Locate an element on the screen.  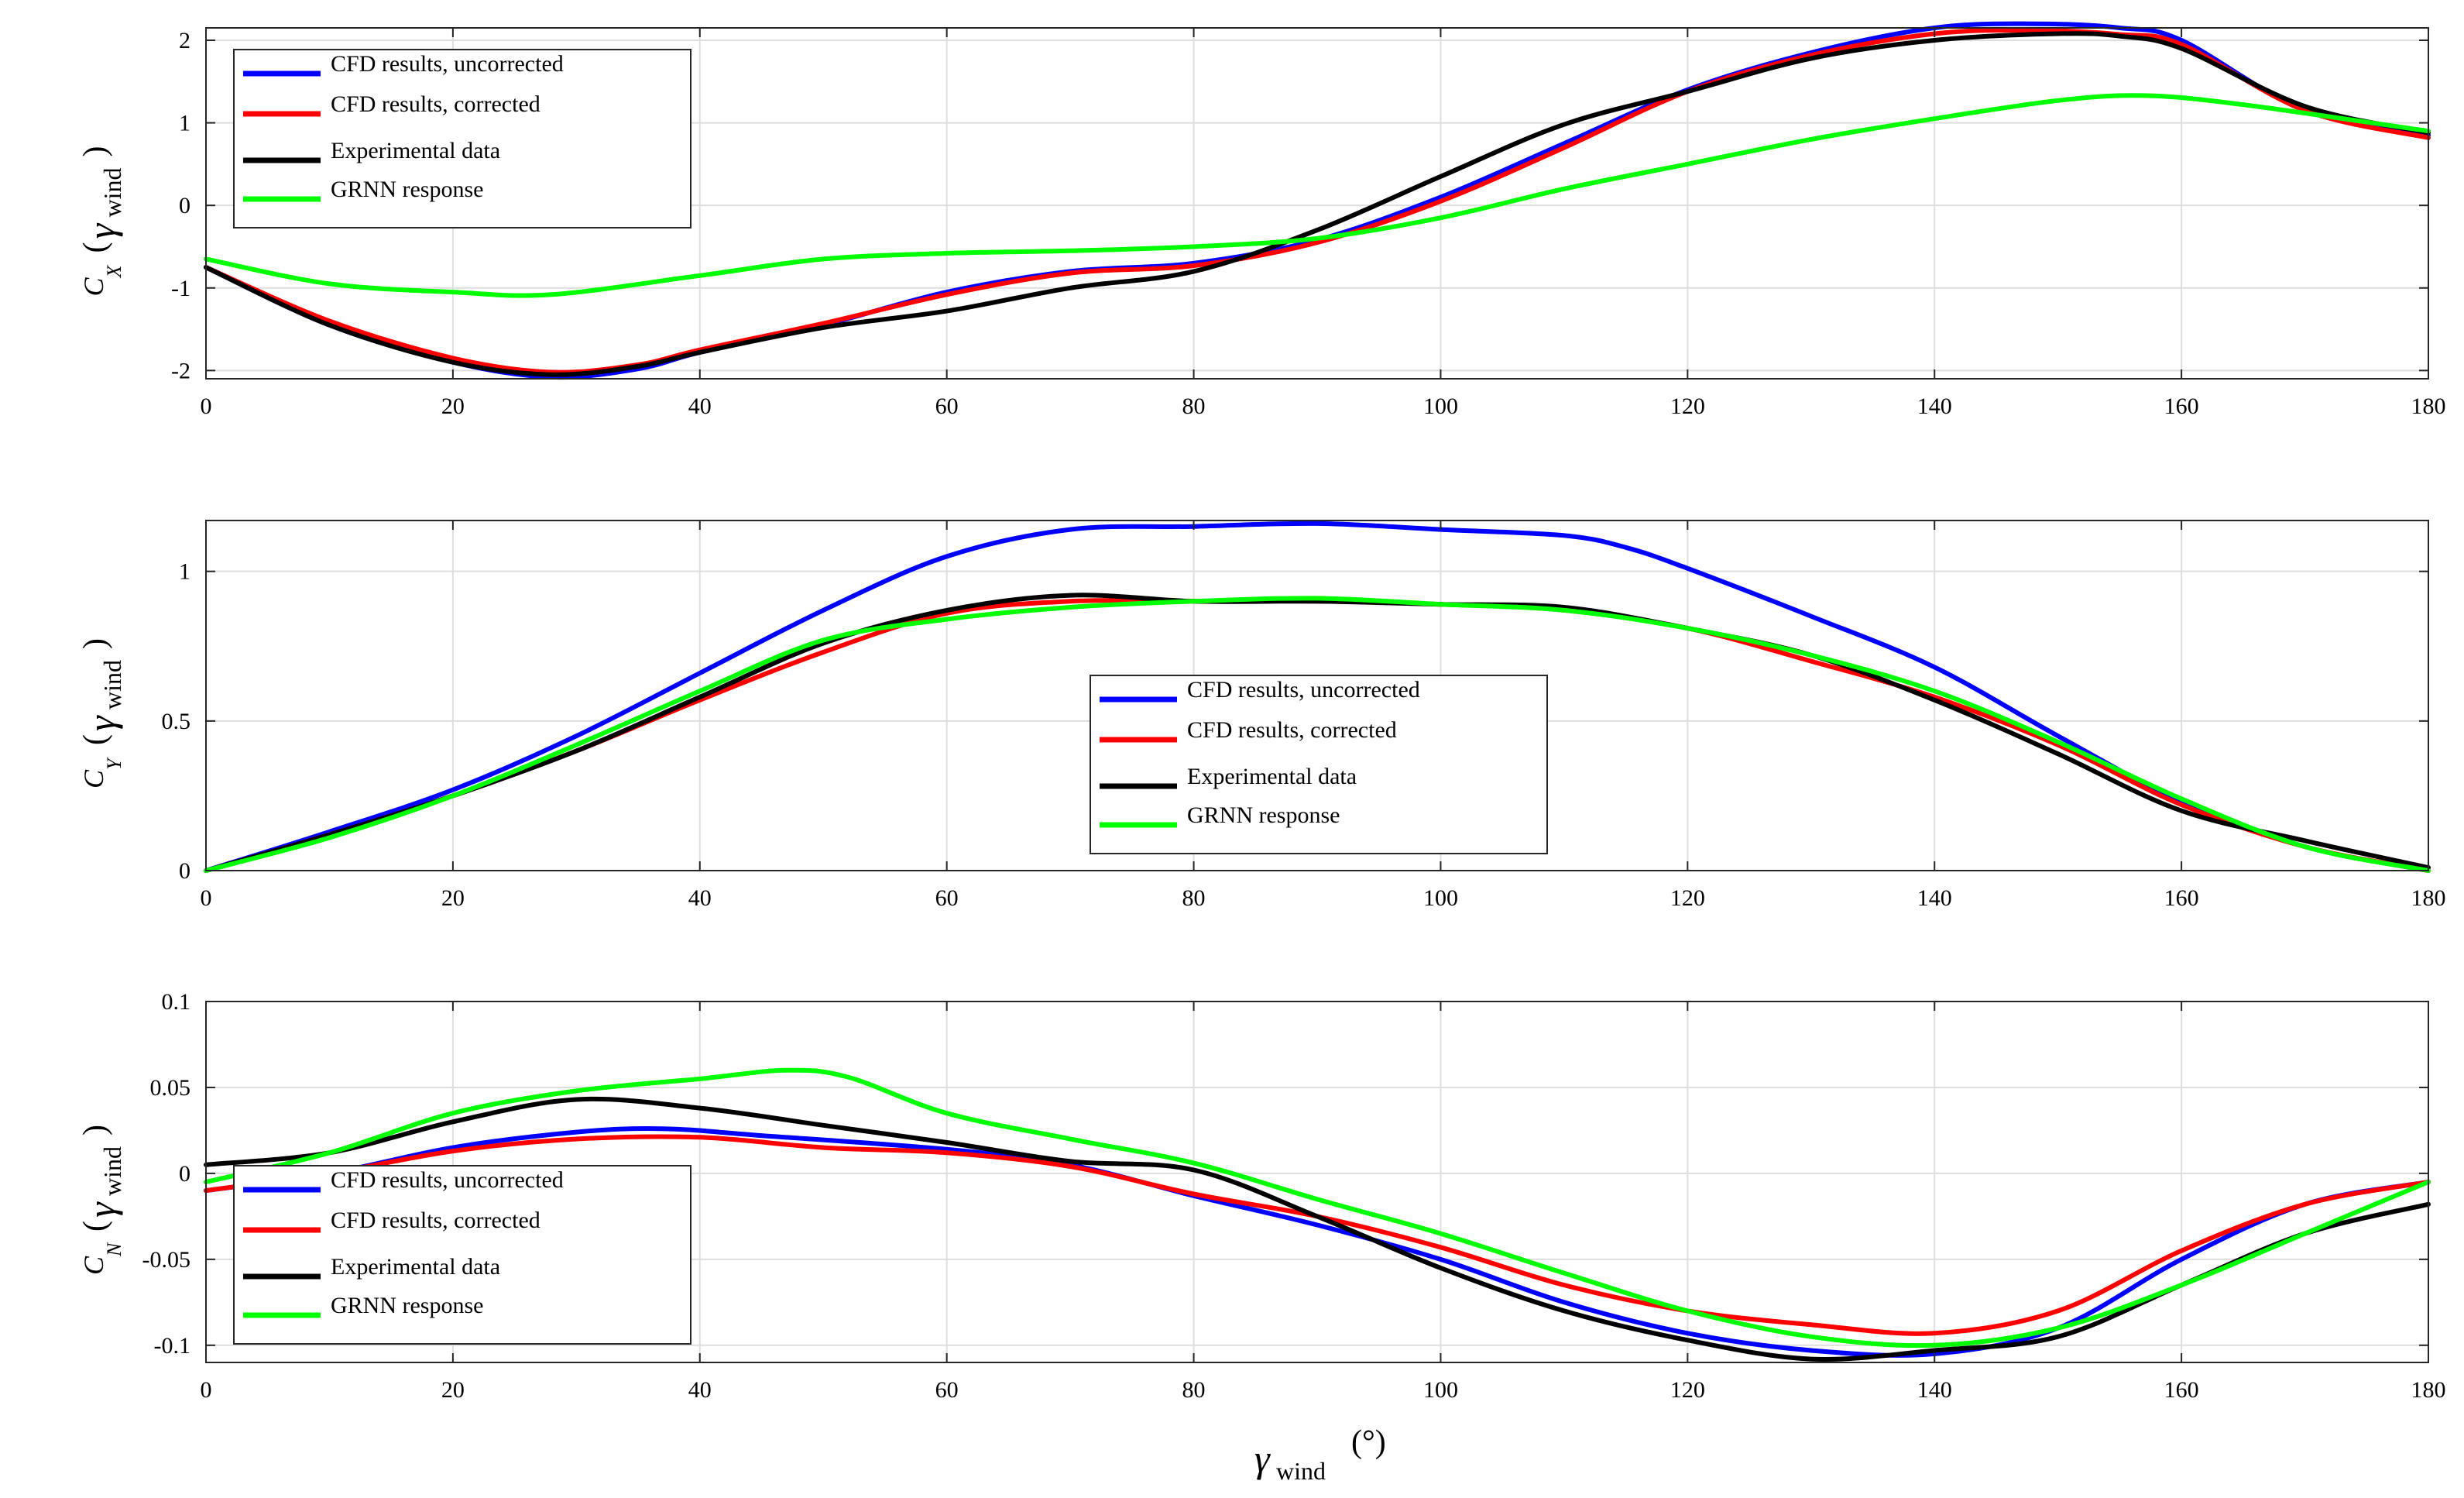
y-tick-label: 0.5 is located at coordinates (176, 721).